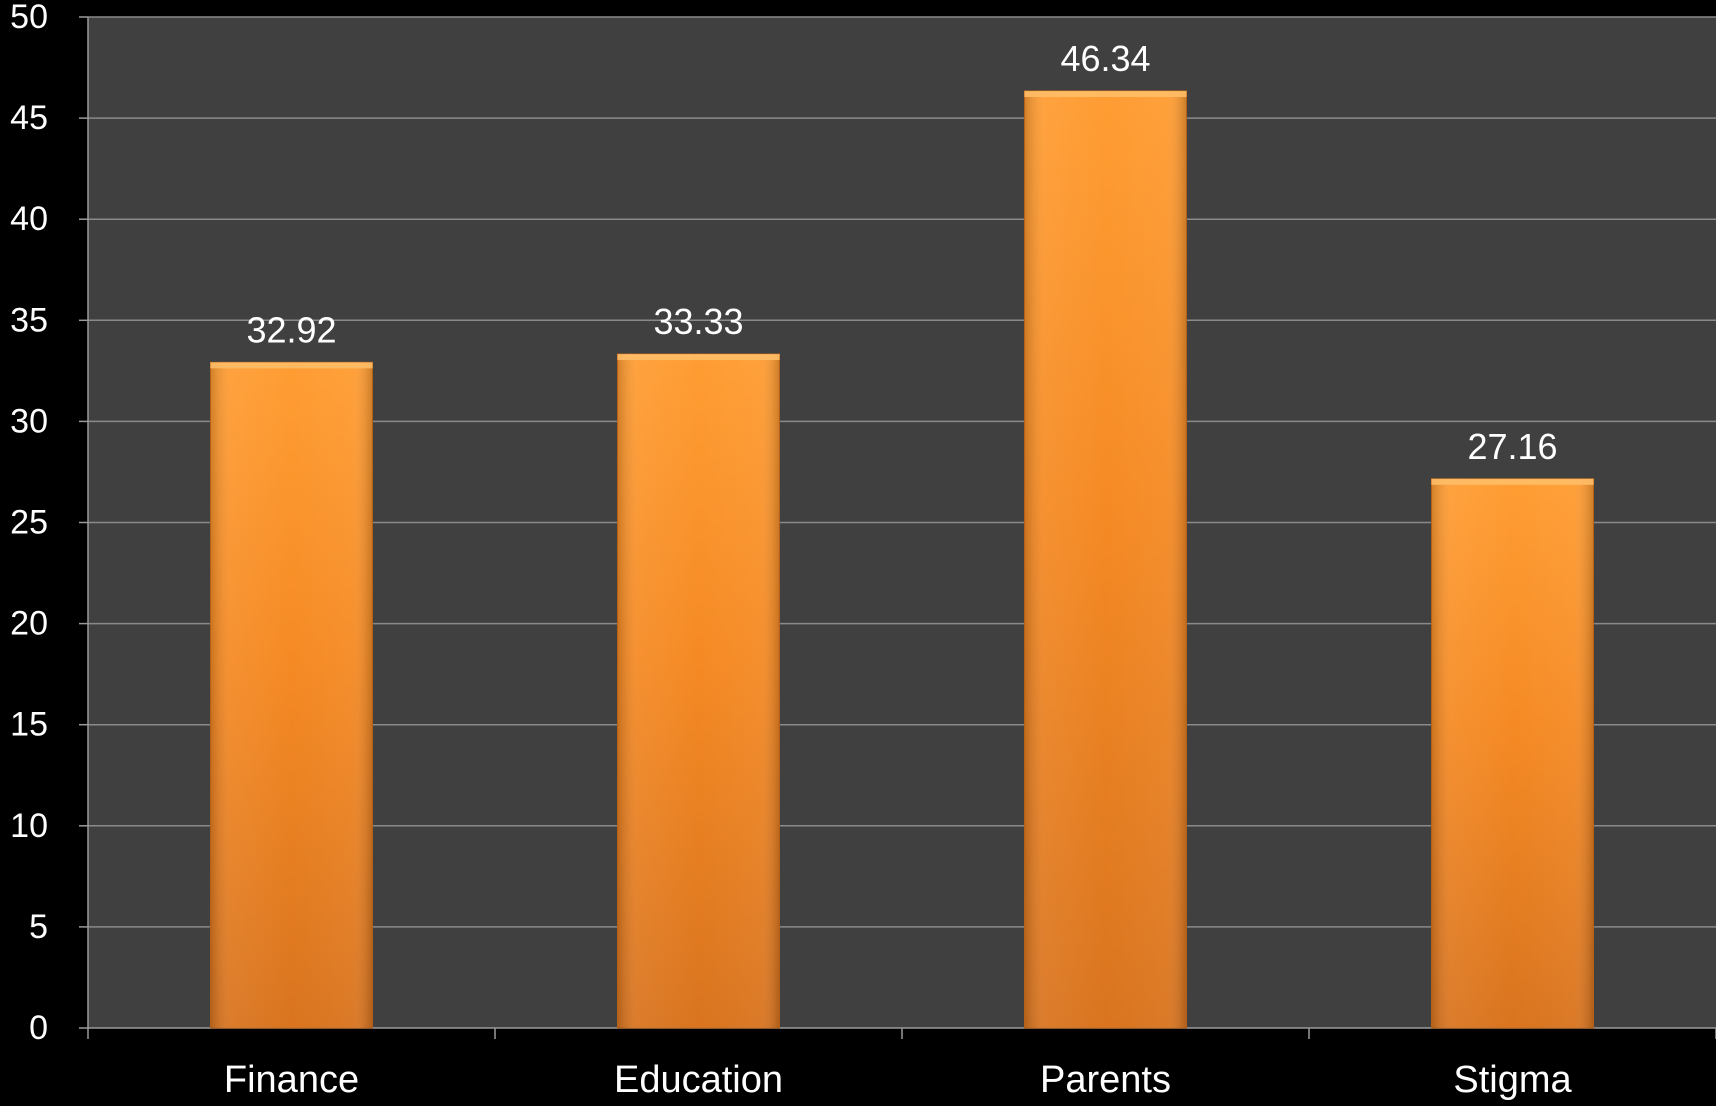 The width and height of the screenshot is (1716, 1106). I want to click on bar-stigma, so click(1512, 753).